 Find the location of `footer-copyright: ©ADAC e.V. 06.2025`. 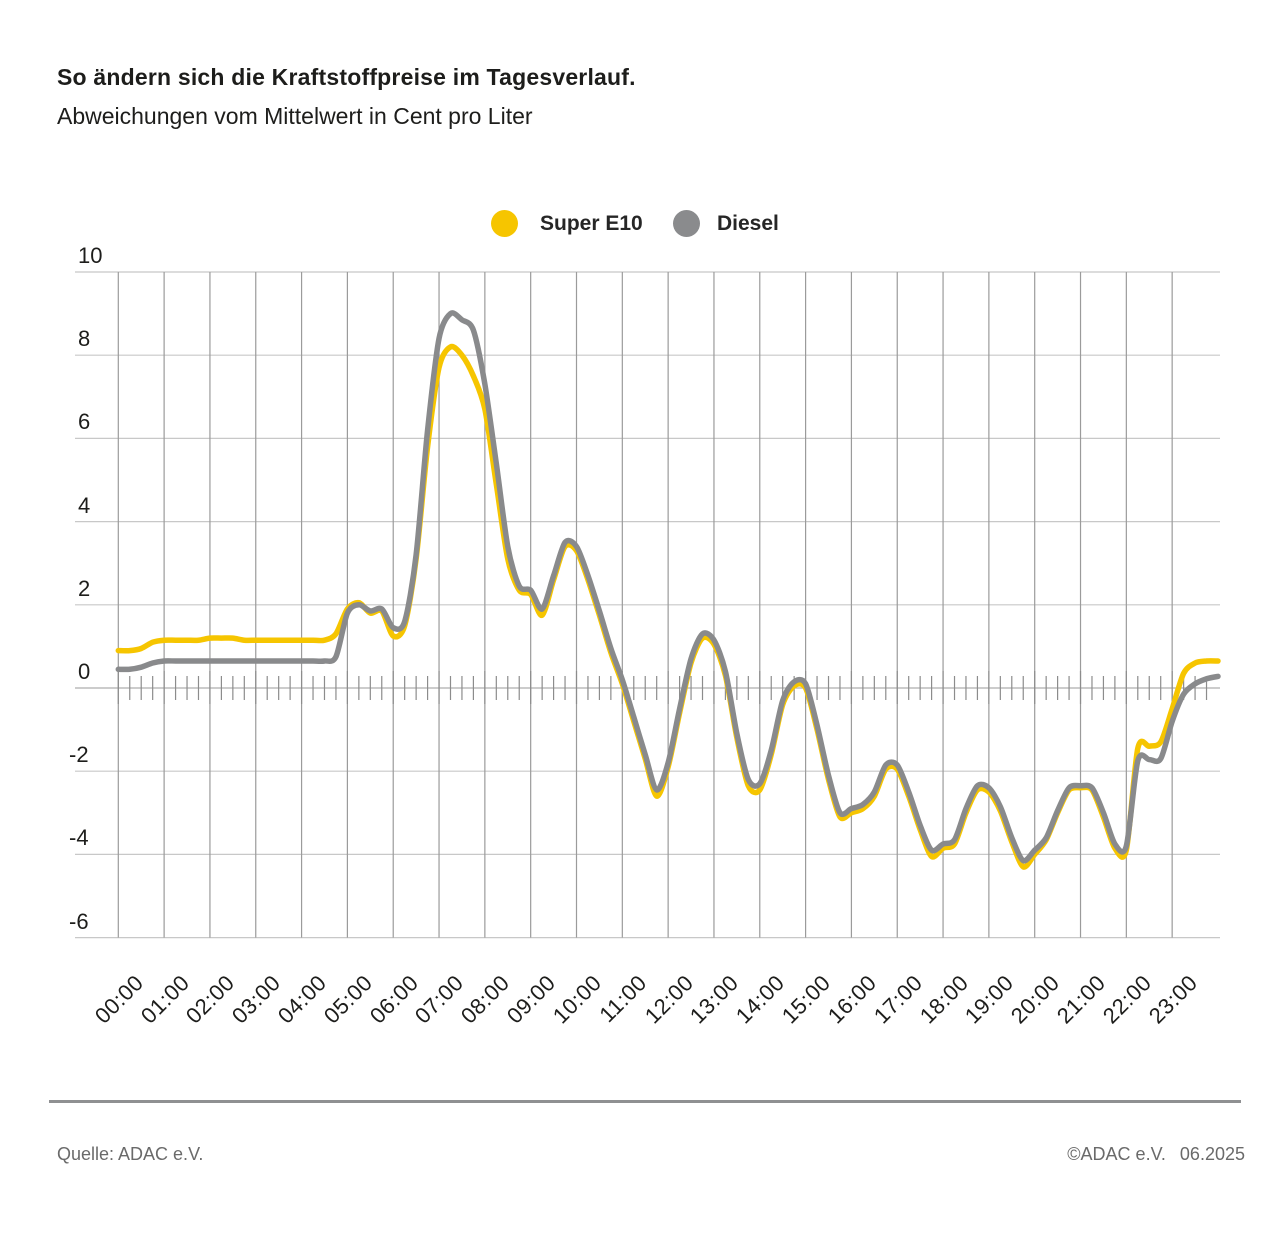

footer-copyright: ©ADAC e.V. 06.2025 is located at coordinates (1156, 1154).